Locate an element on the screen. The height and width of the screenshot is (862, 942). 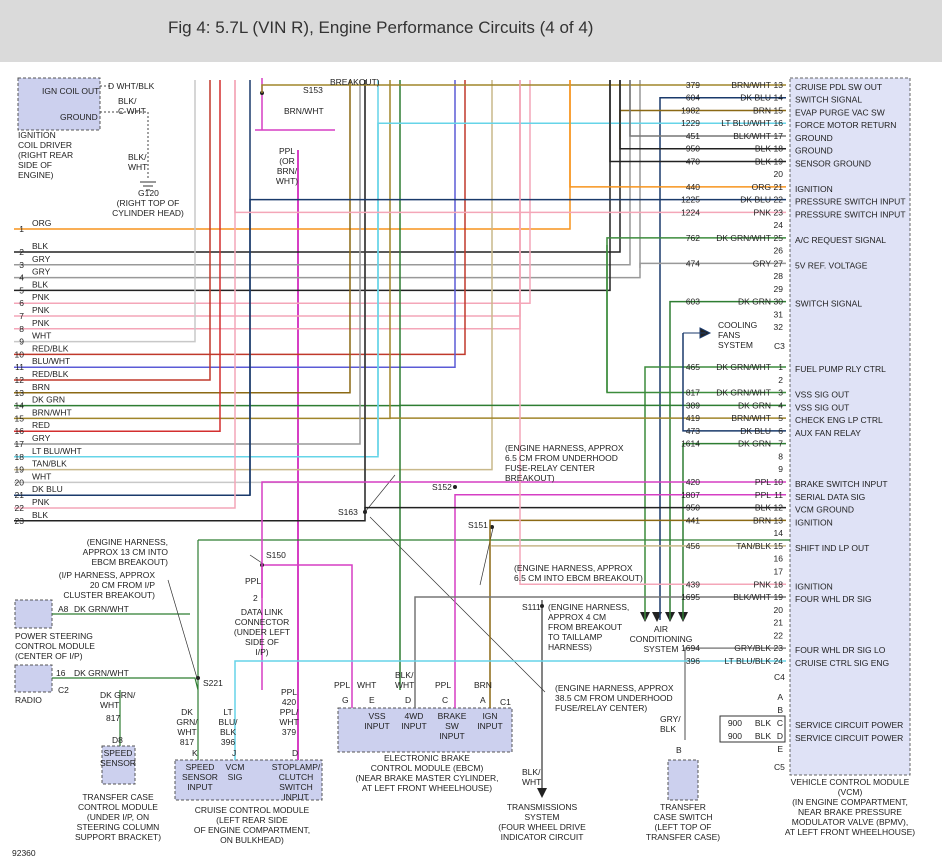
label: D8 is located at coordinates (117, 740).